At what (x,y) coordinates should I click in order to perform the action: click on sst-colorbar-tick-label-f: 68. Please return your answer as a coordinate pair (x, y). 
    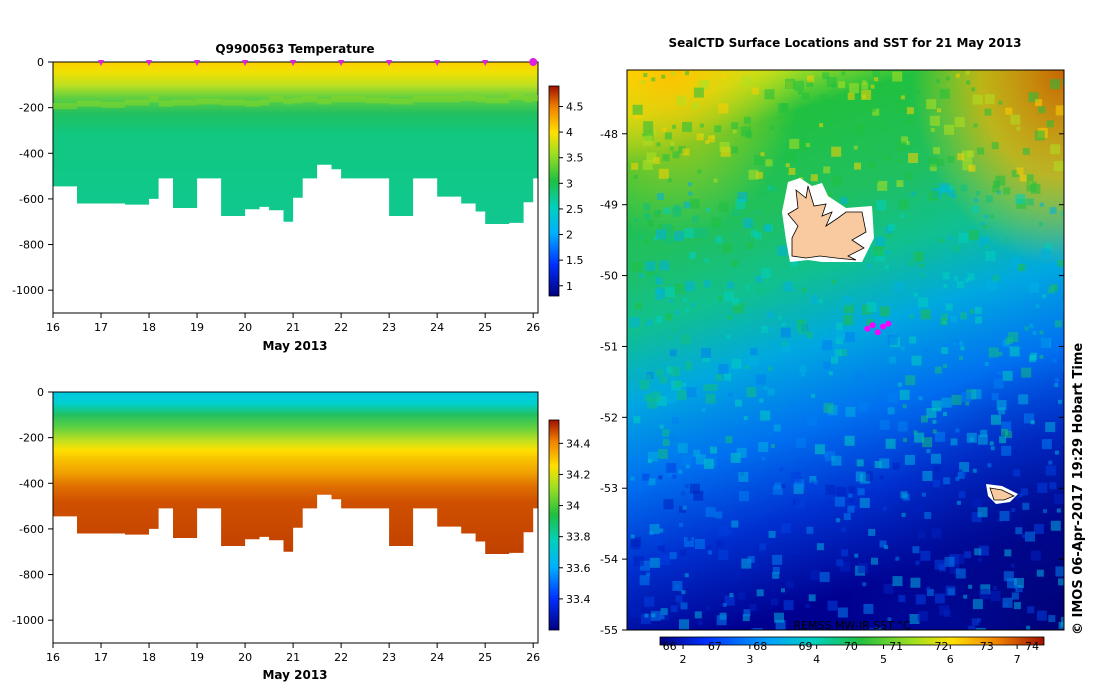
    Looking at the image, I should click on (760, 646).